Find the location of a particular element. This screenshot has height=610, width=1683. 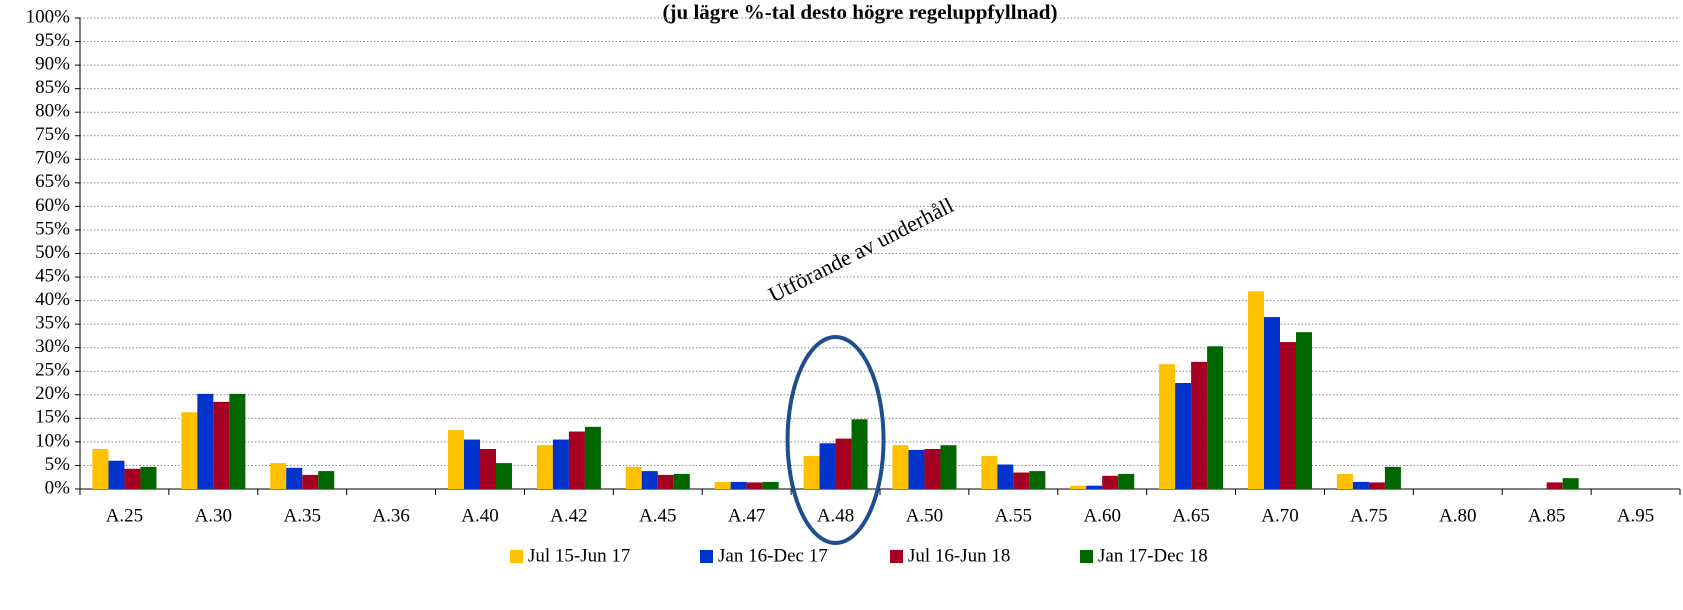

y-tick-label: 100% is located at coordinates (48, 16).